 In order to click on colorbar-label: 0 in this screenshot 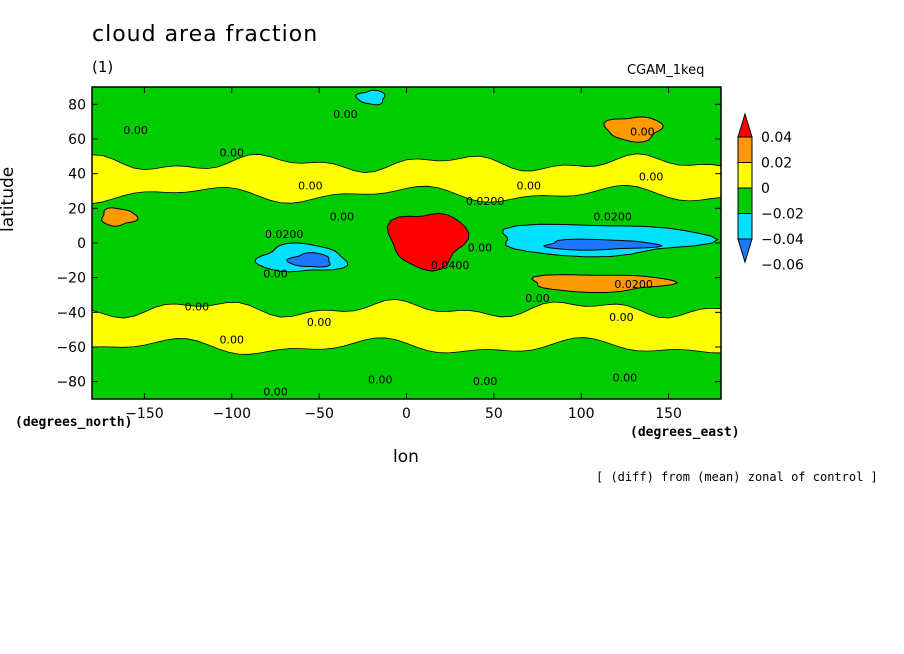, I will do `click(765, 189)`.